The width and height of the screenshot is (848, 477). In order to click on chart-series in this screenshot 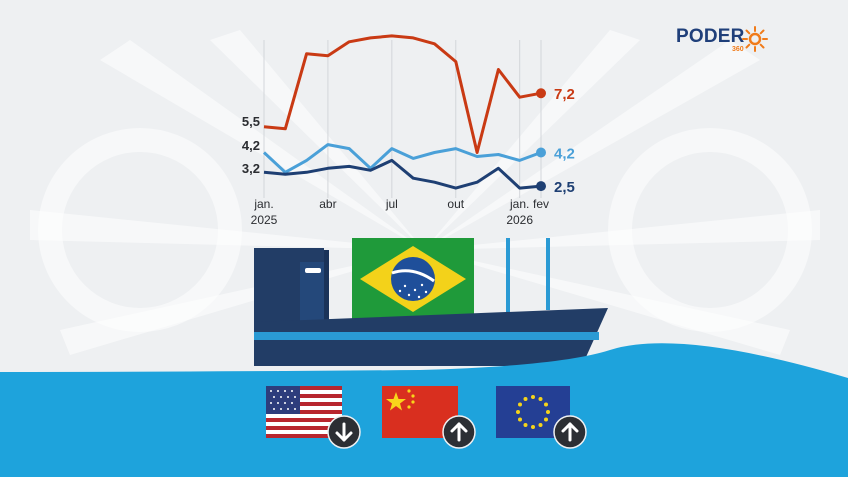, I will do `click(404, 113)`.